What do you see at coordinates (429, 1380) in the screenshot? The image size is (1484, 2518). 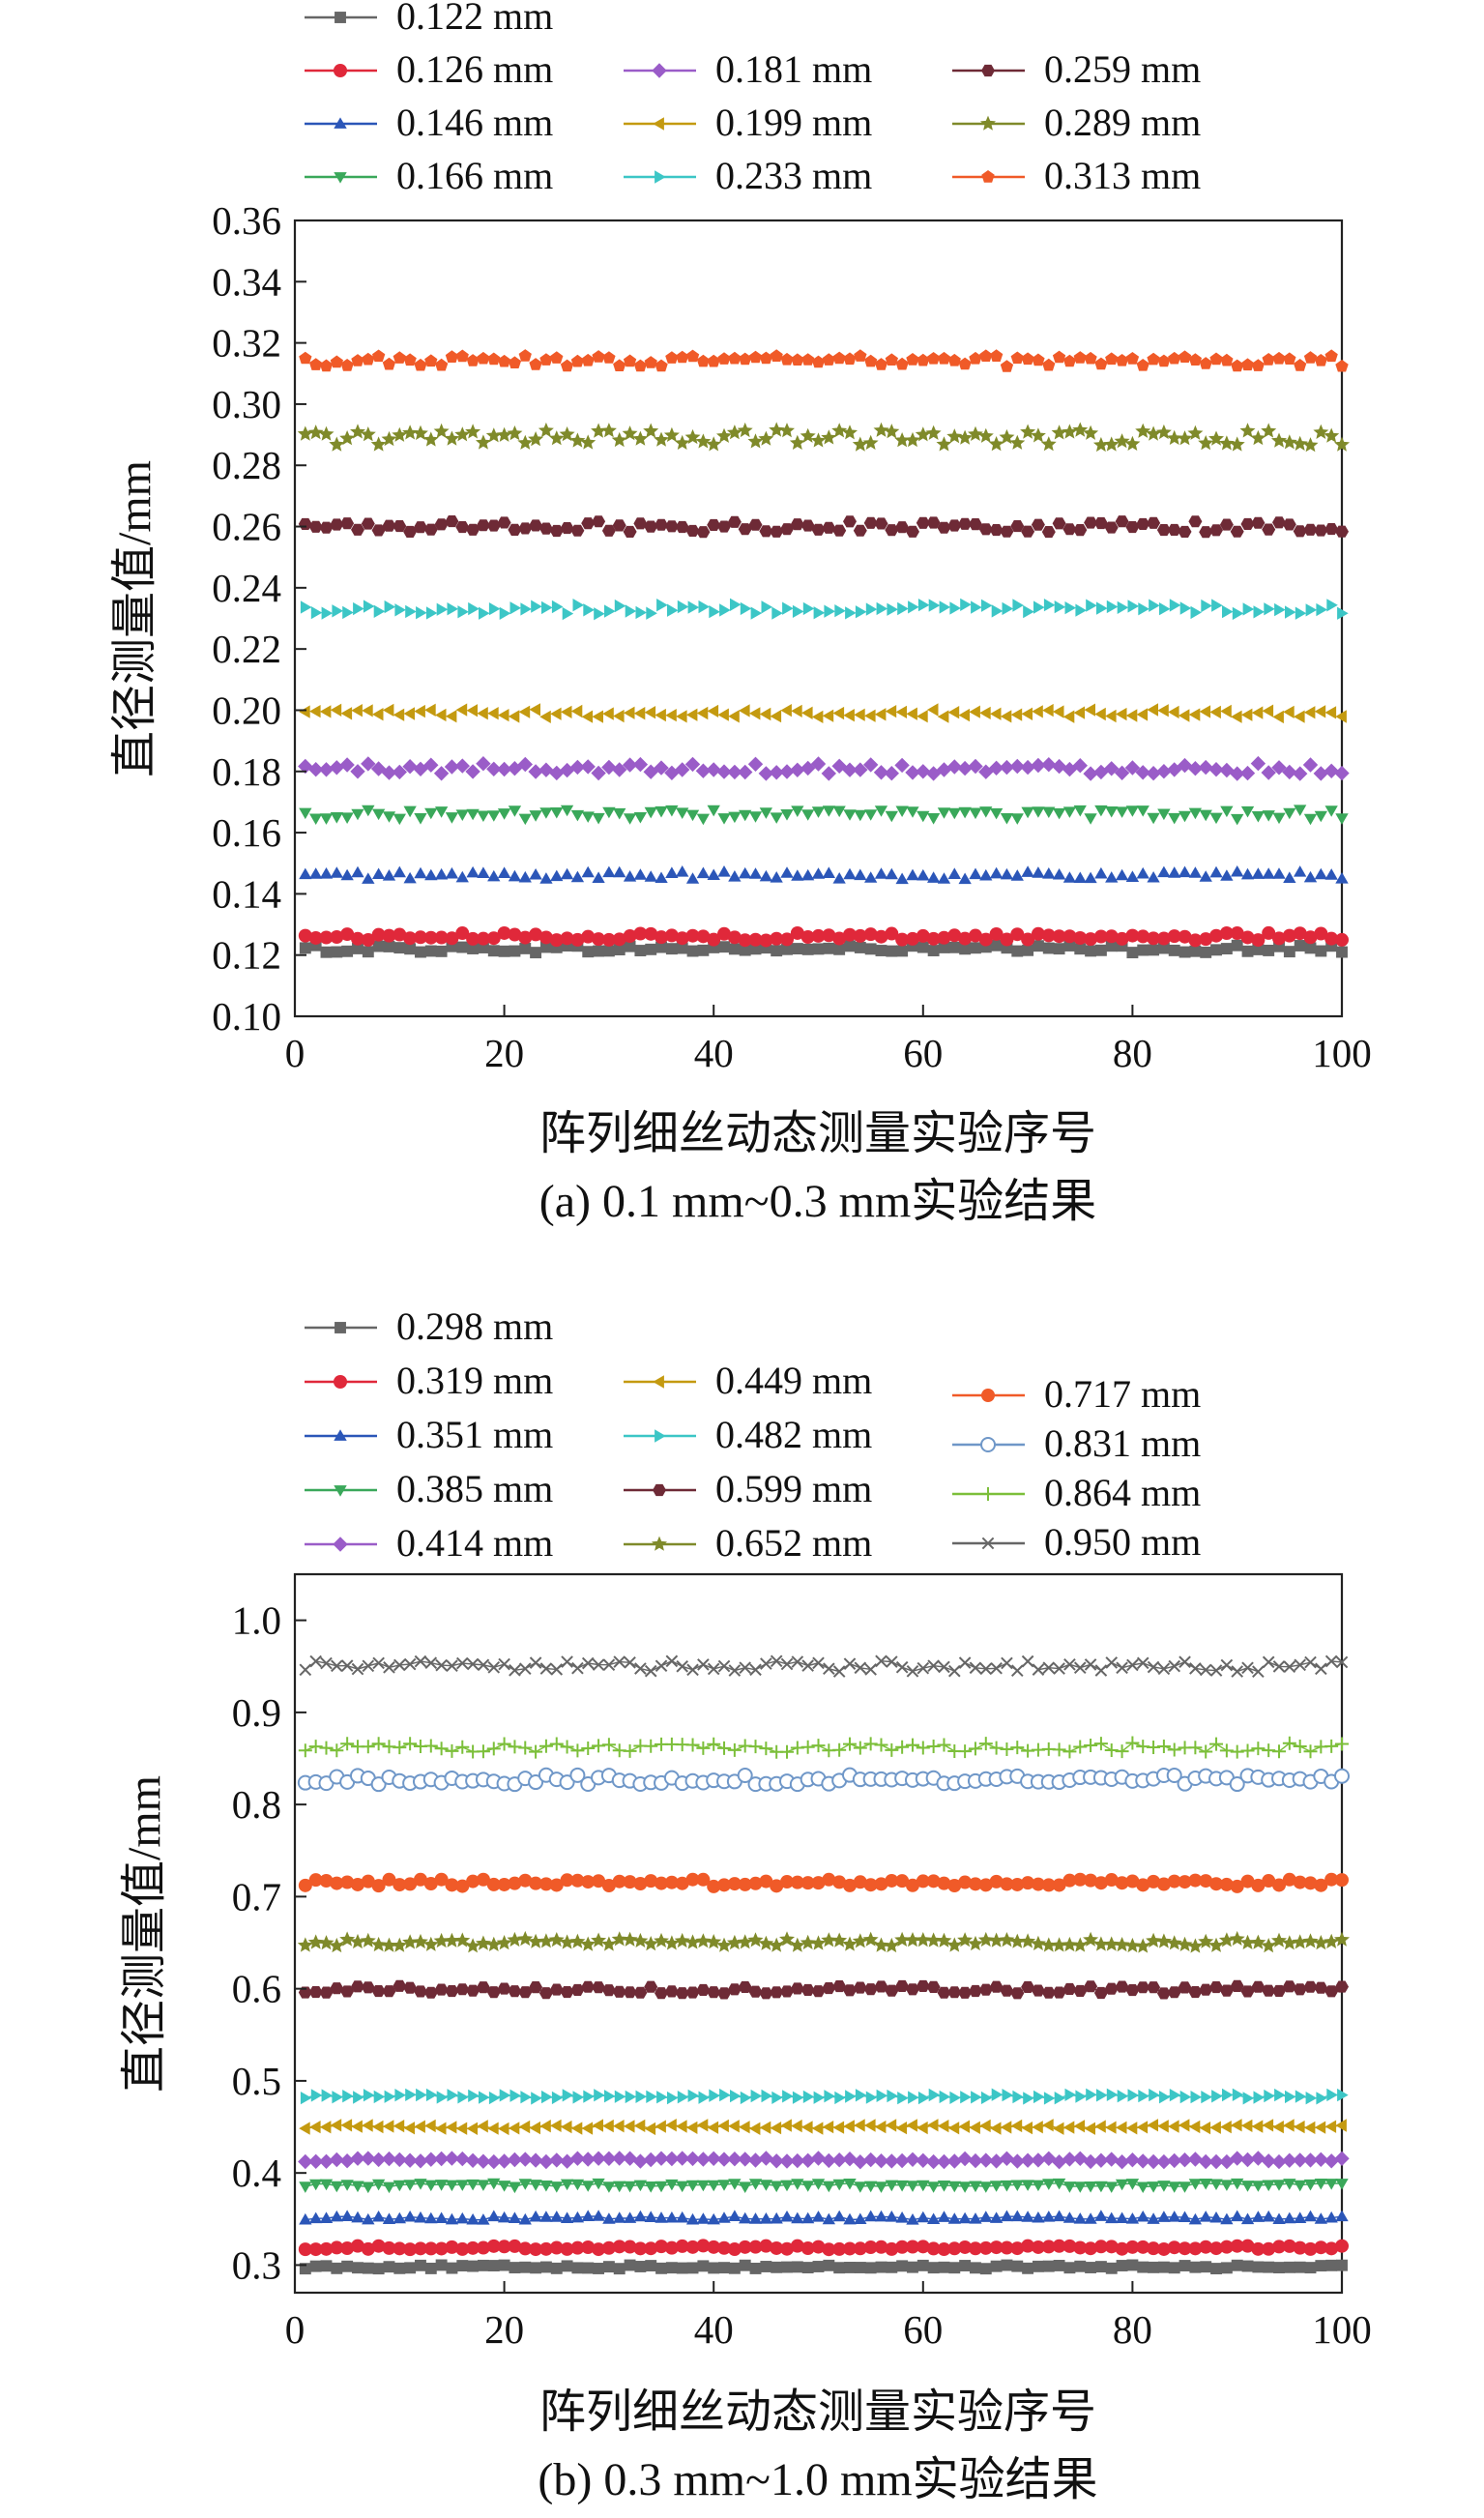 I see `legend-item: 0.319 mm` at bounding box center [429, 1380].